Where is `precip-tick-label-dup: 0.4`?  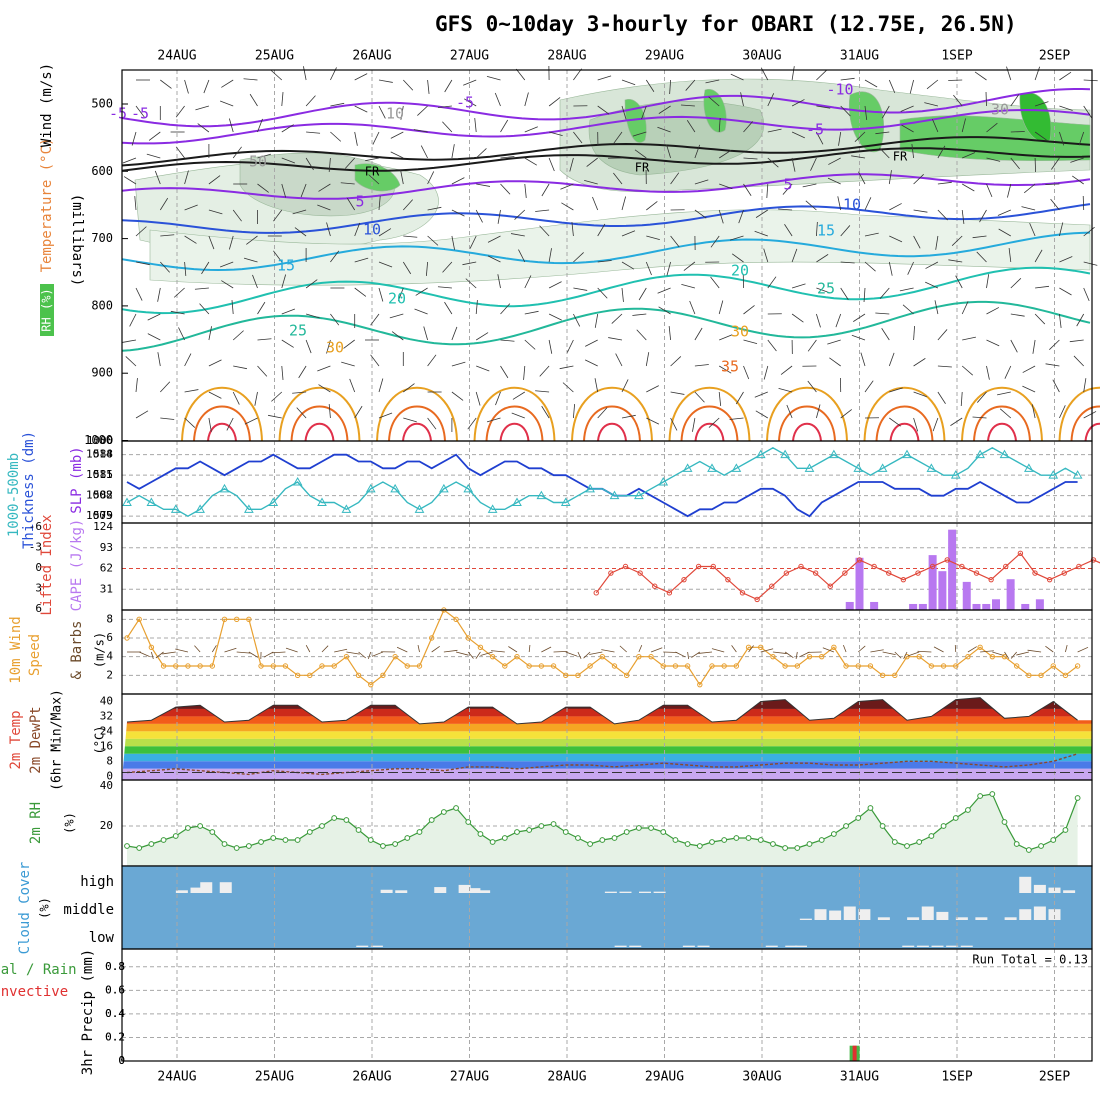
precip-tick-label-dup: 0.4 is located at coordinates (115, 1013).